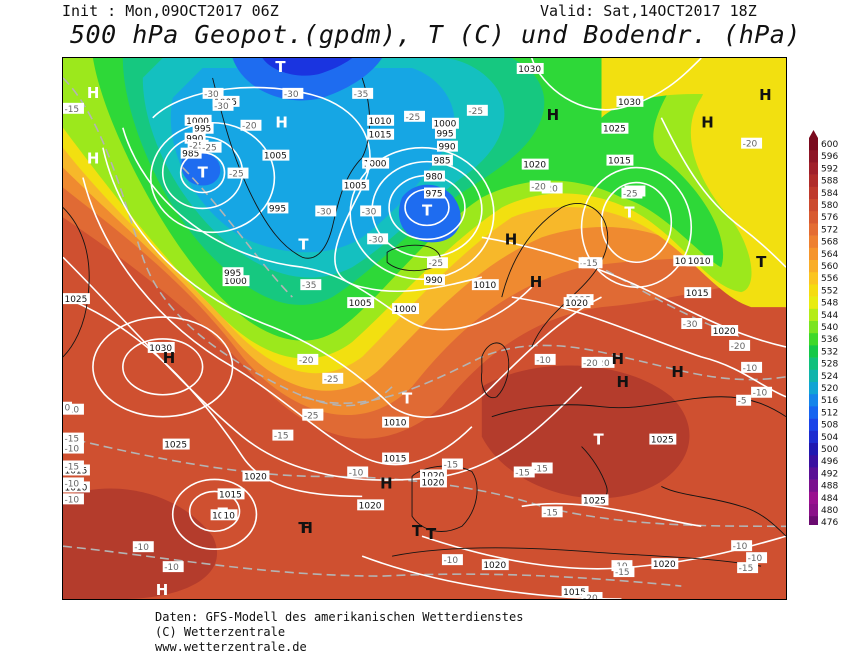  I want to click on legend-label: 480, so click(829, 511).